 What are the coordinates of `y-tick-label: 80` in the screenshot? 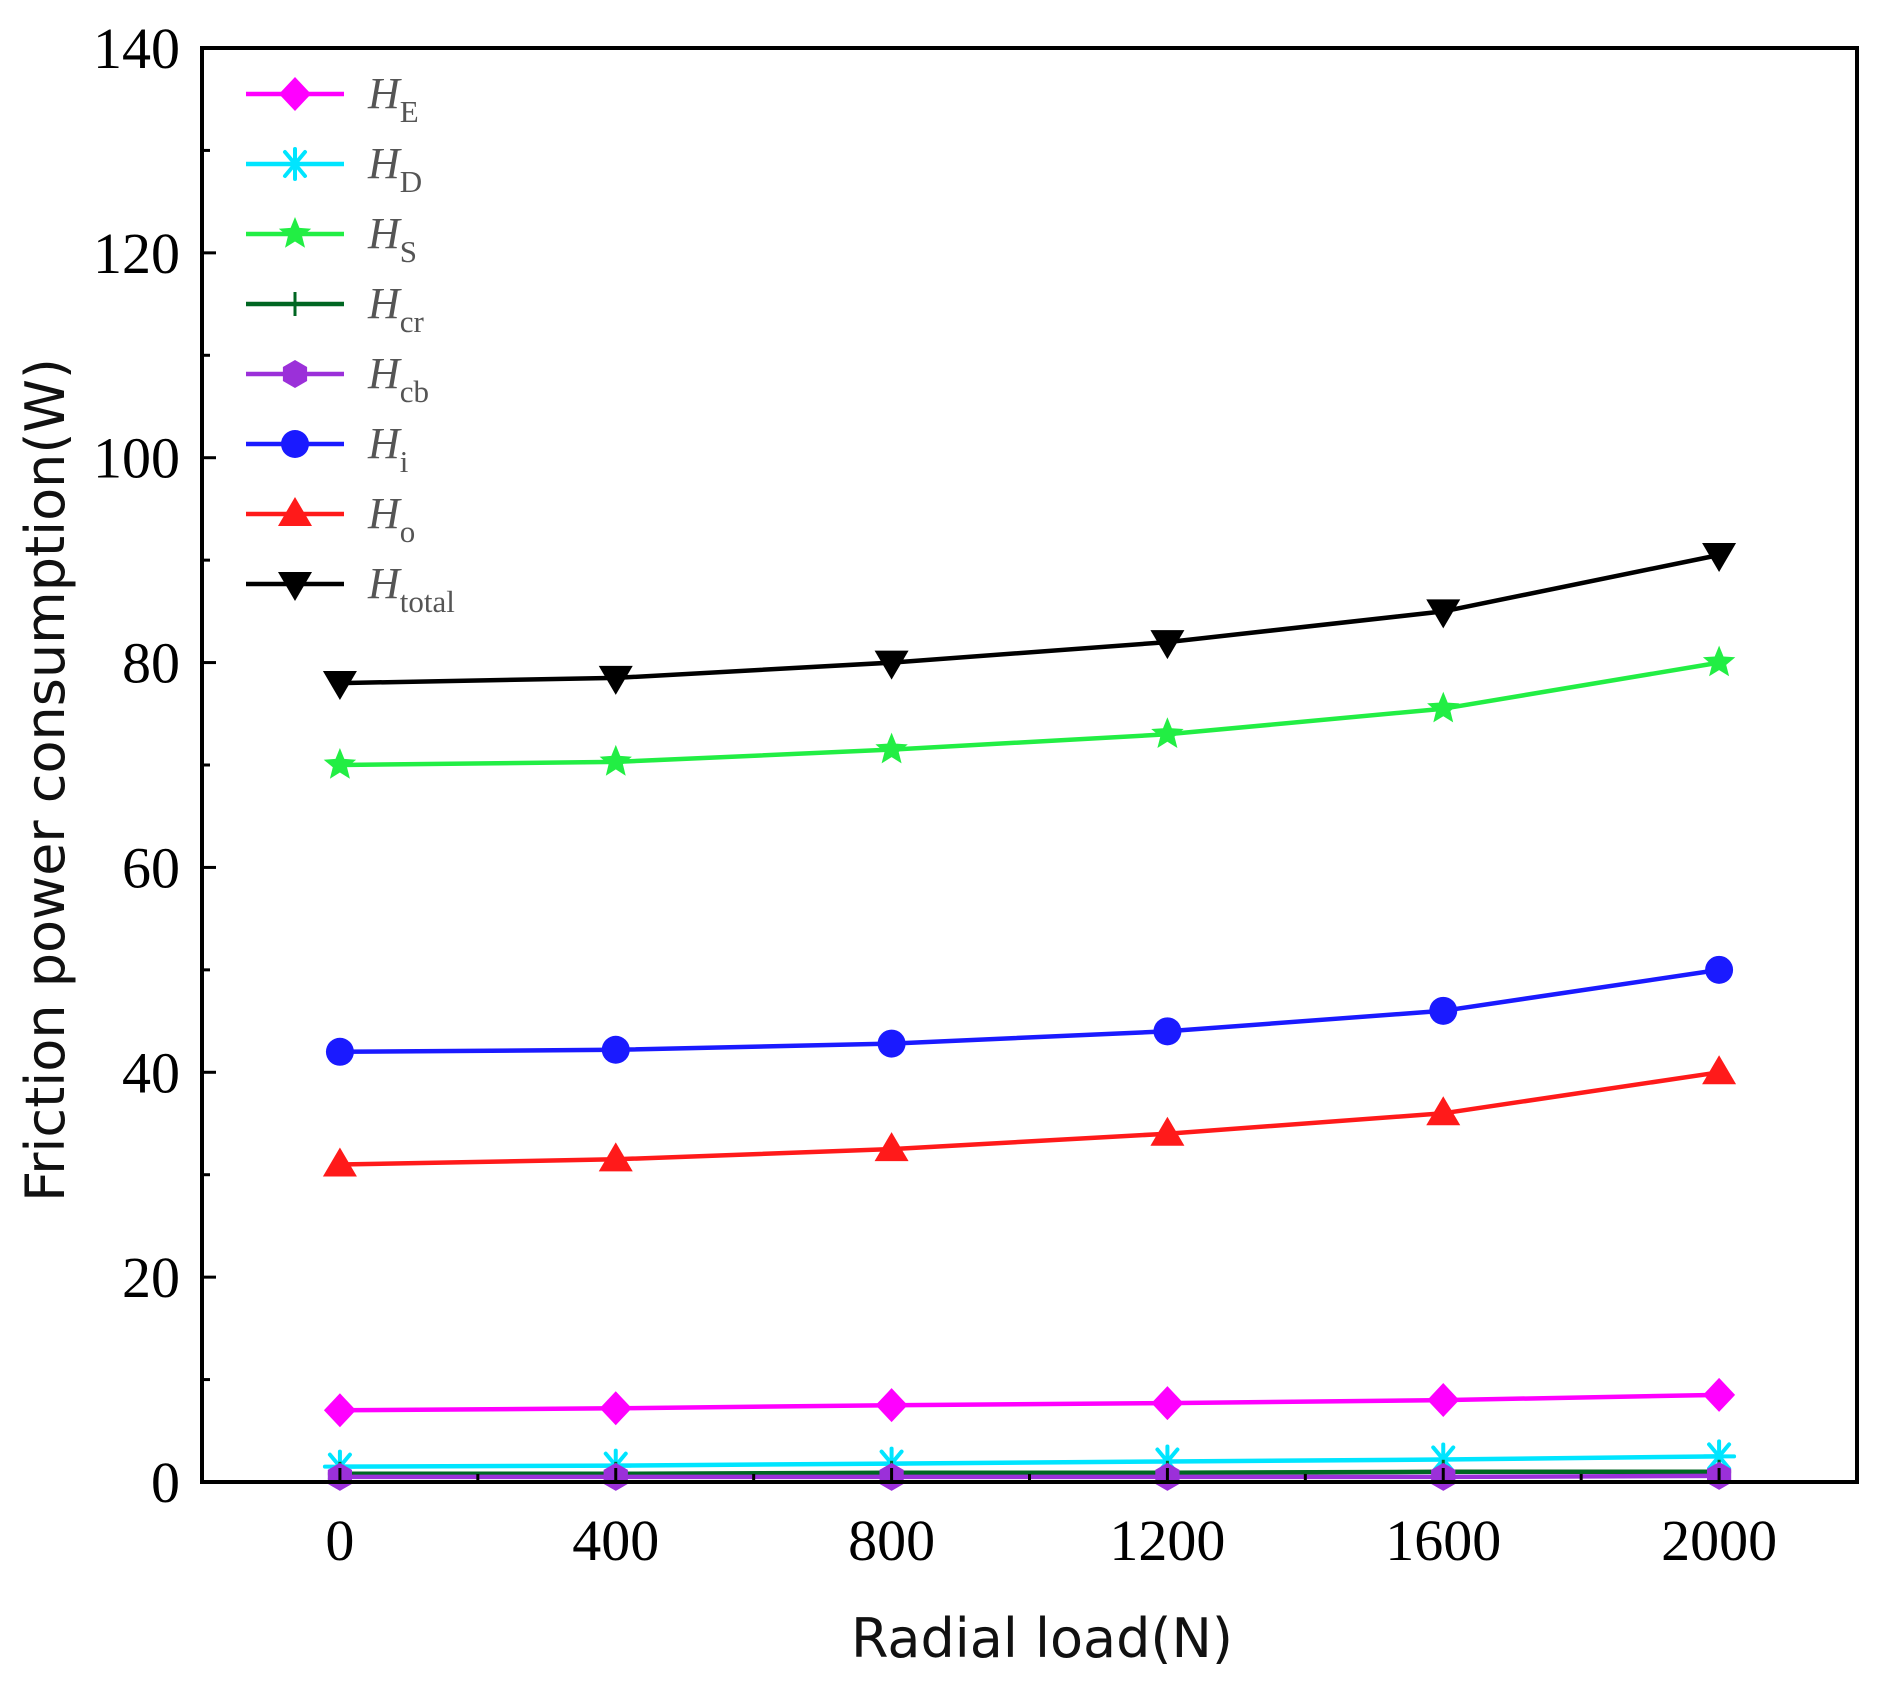 It's located at (151, 663).